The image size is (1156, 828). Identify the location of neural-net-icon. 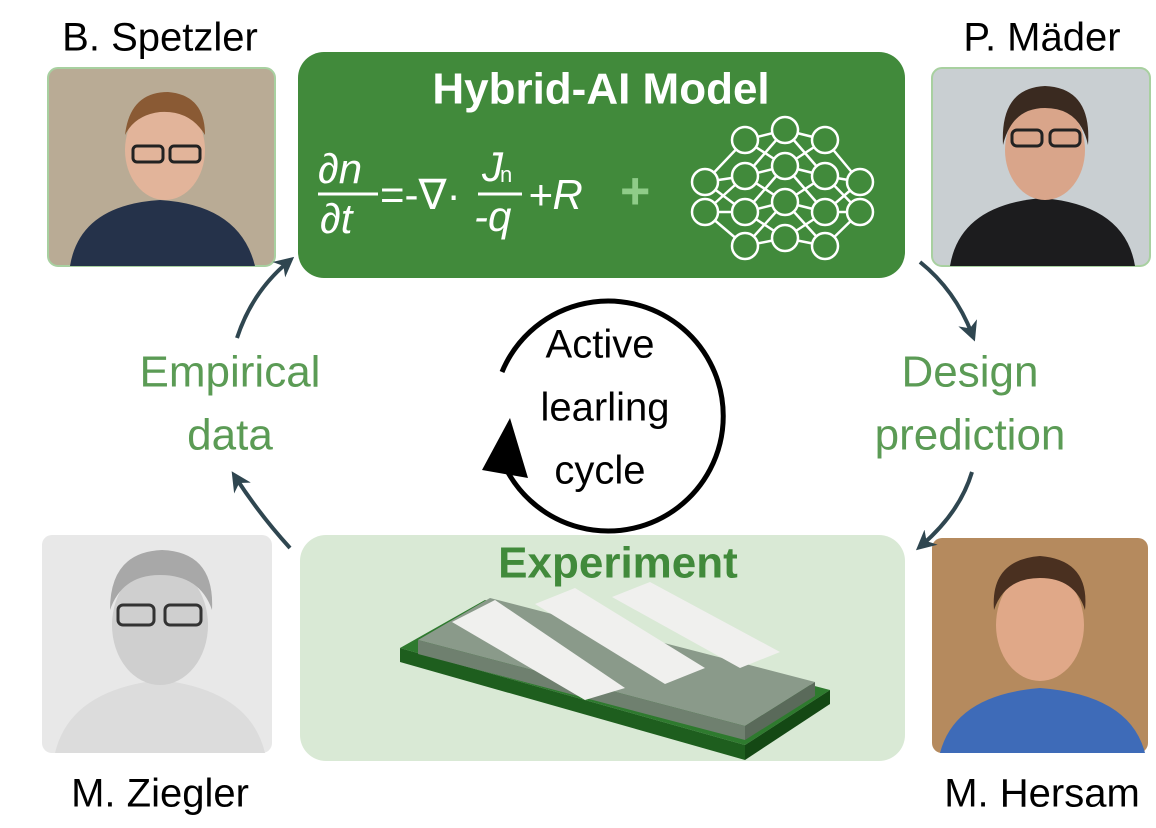
(782, 188).